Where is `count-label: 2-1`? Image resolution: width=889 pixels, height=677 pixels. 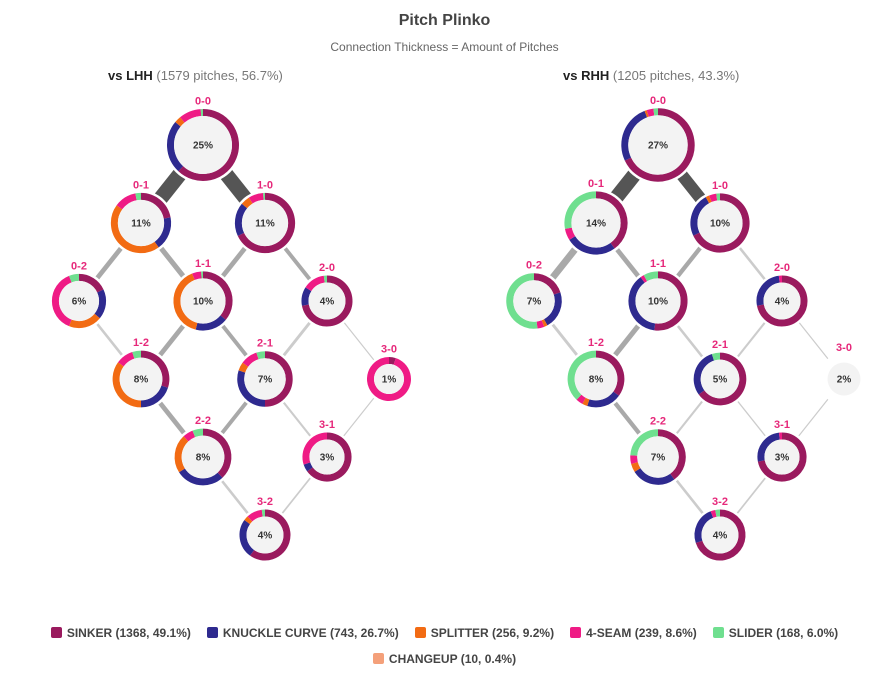 count-label: 2-1 is located at coordinates (265, 344).